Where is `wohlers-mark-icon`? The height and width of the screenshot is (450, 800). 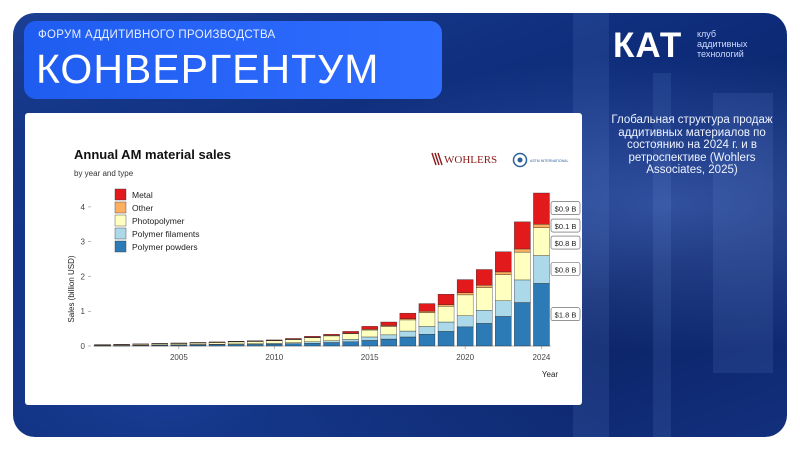
wohlers-mark-icon is located at coordinates (437, 159).